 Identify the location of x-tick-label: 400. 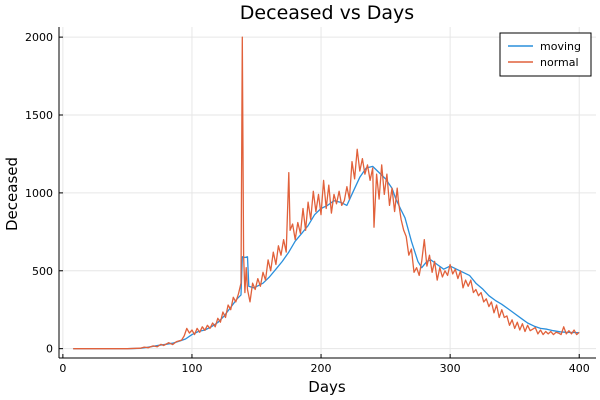
(579, 368).